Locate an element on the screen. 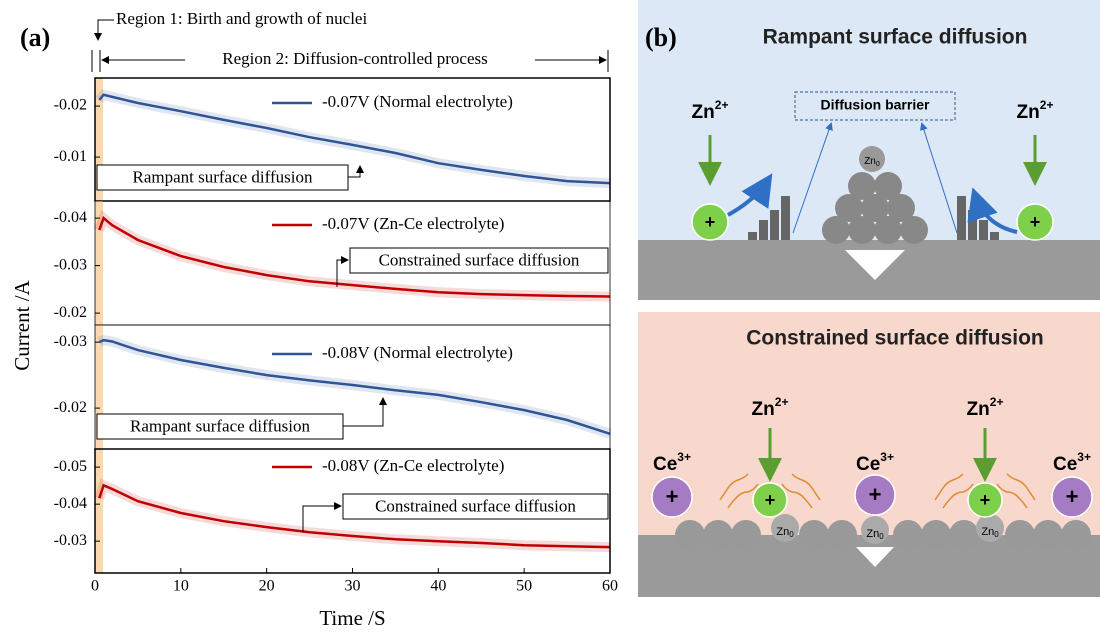 This screenshot has height=635, width=1100. nucleus-pile is located at coordinates (875, 195).